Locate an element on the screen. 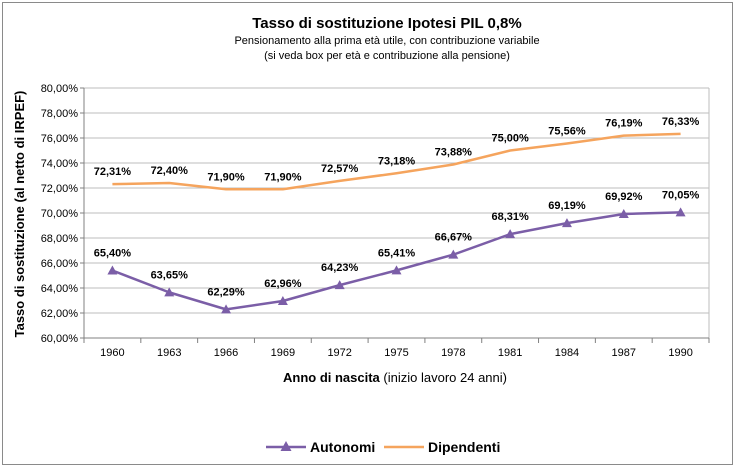  x-tick-label: 1969 is located at coordinates (283, 353).